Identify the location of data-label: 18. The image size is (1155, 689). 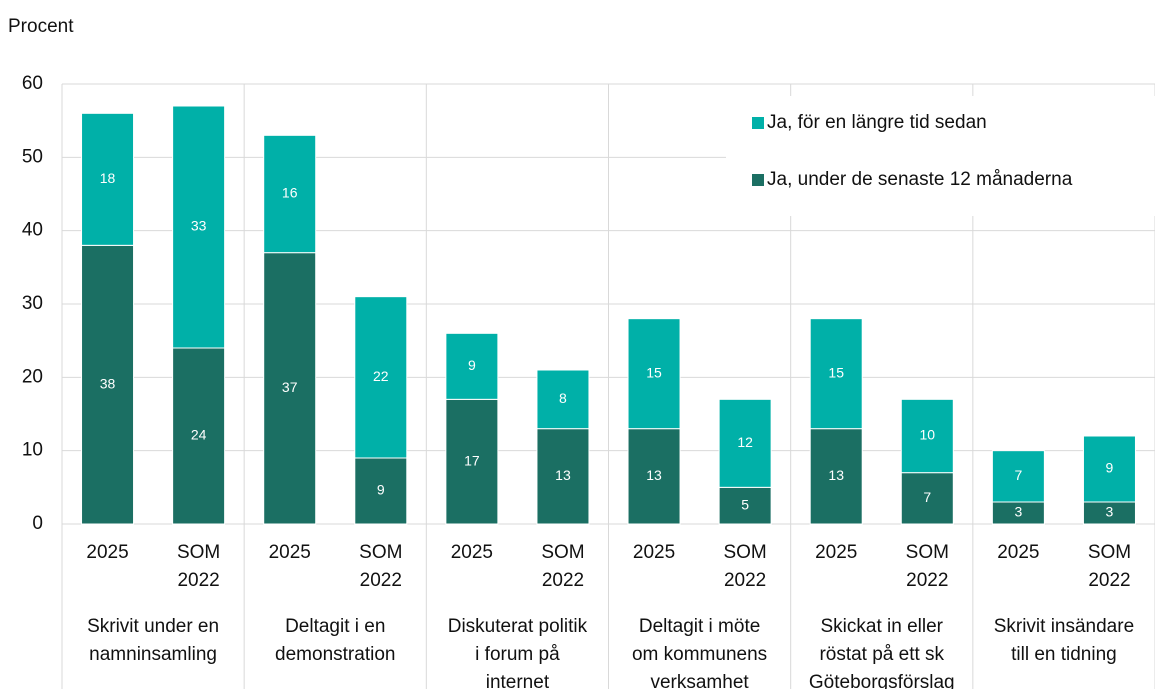
(108, 178).